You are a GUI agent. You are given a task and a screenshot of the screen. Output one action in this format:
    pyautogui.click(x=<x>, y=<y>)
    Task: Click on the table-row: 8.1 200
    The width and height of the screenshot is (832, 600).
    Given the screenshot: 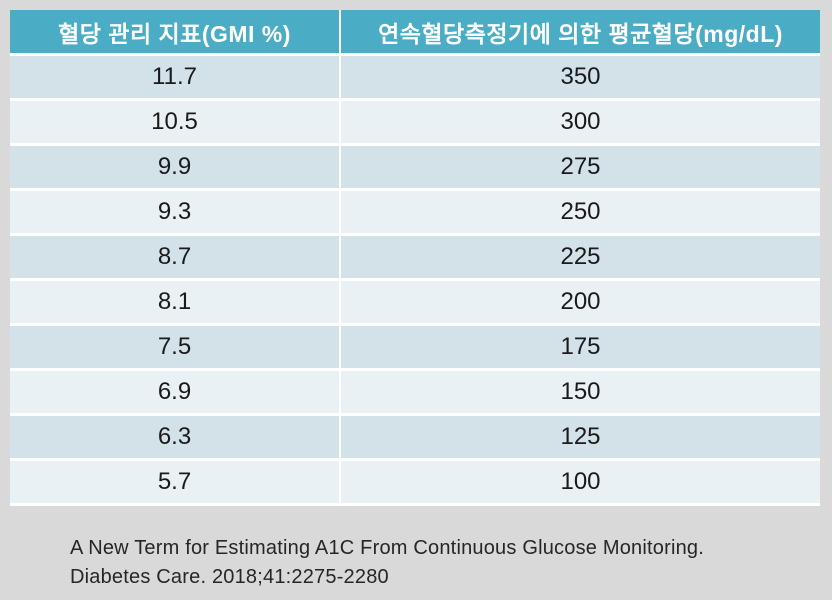 What is the action you would take?
    pyautogui.click(x=415, y=302)
    